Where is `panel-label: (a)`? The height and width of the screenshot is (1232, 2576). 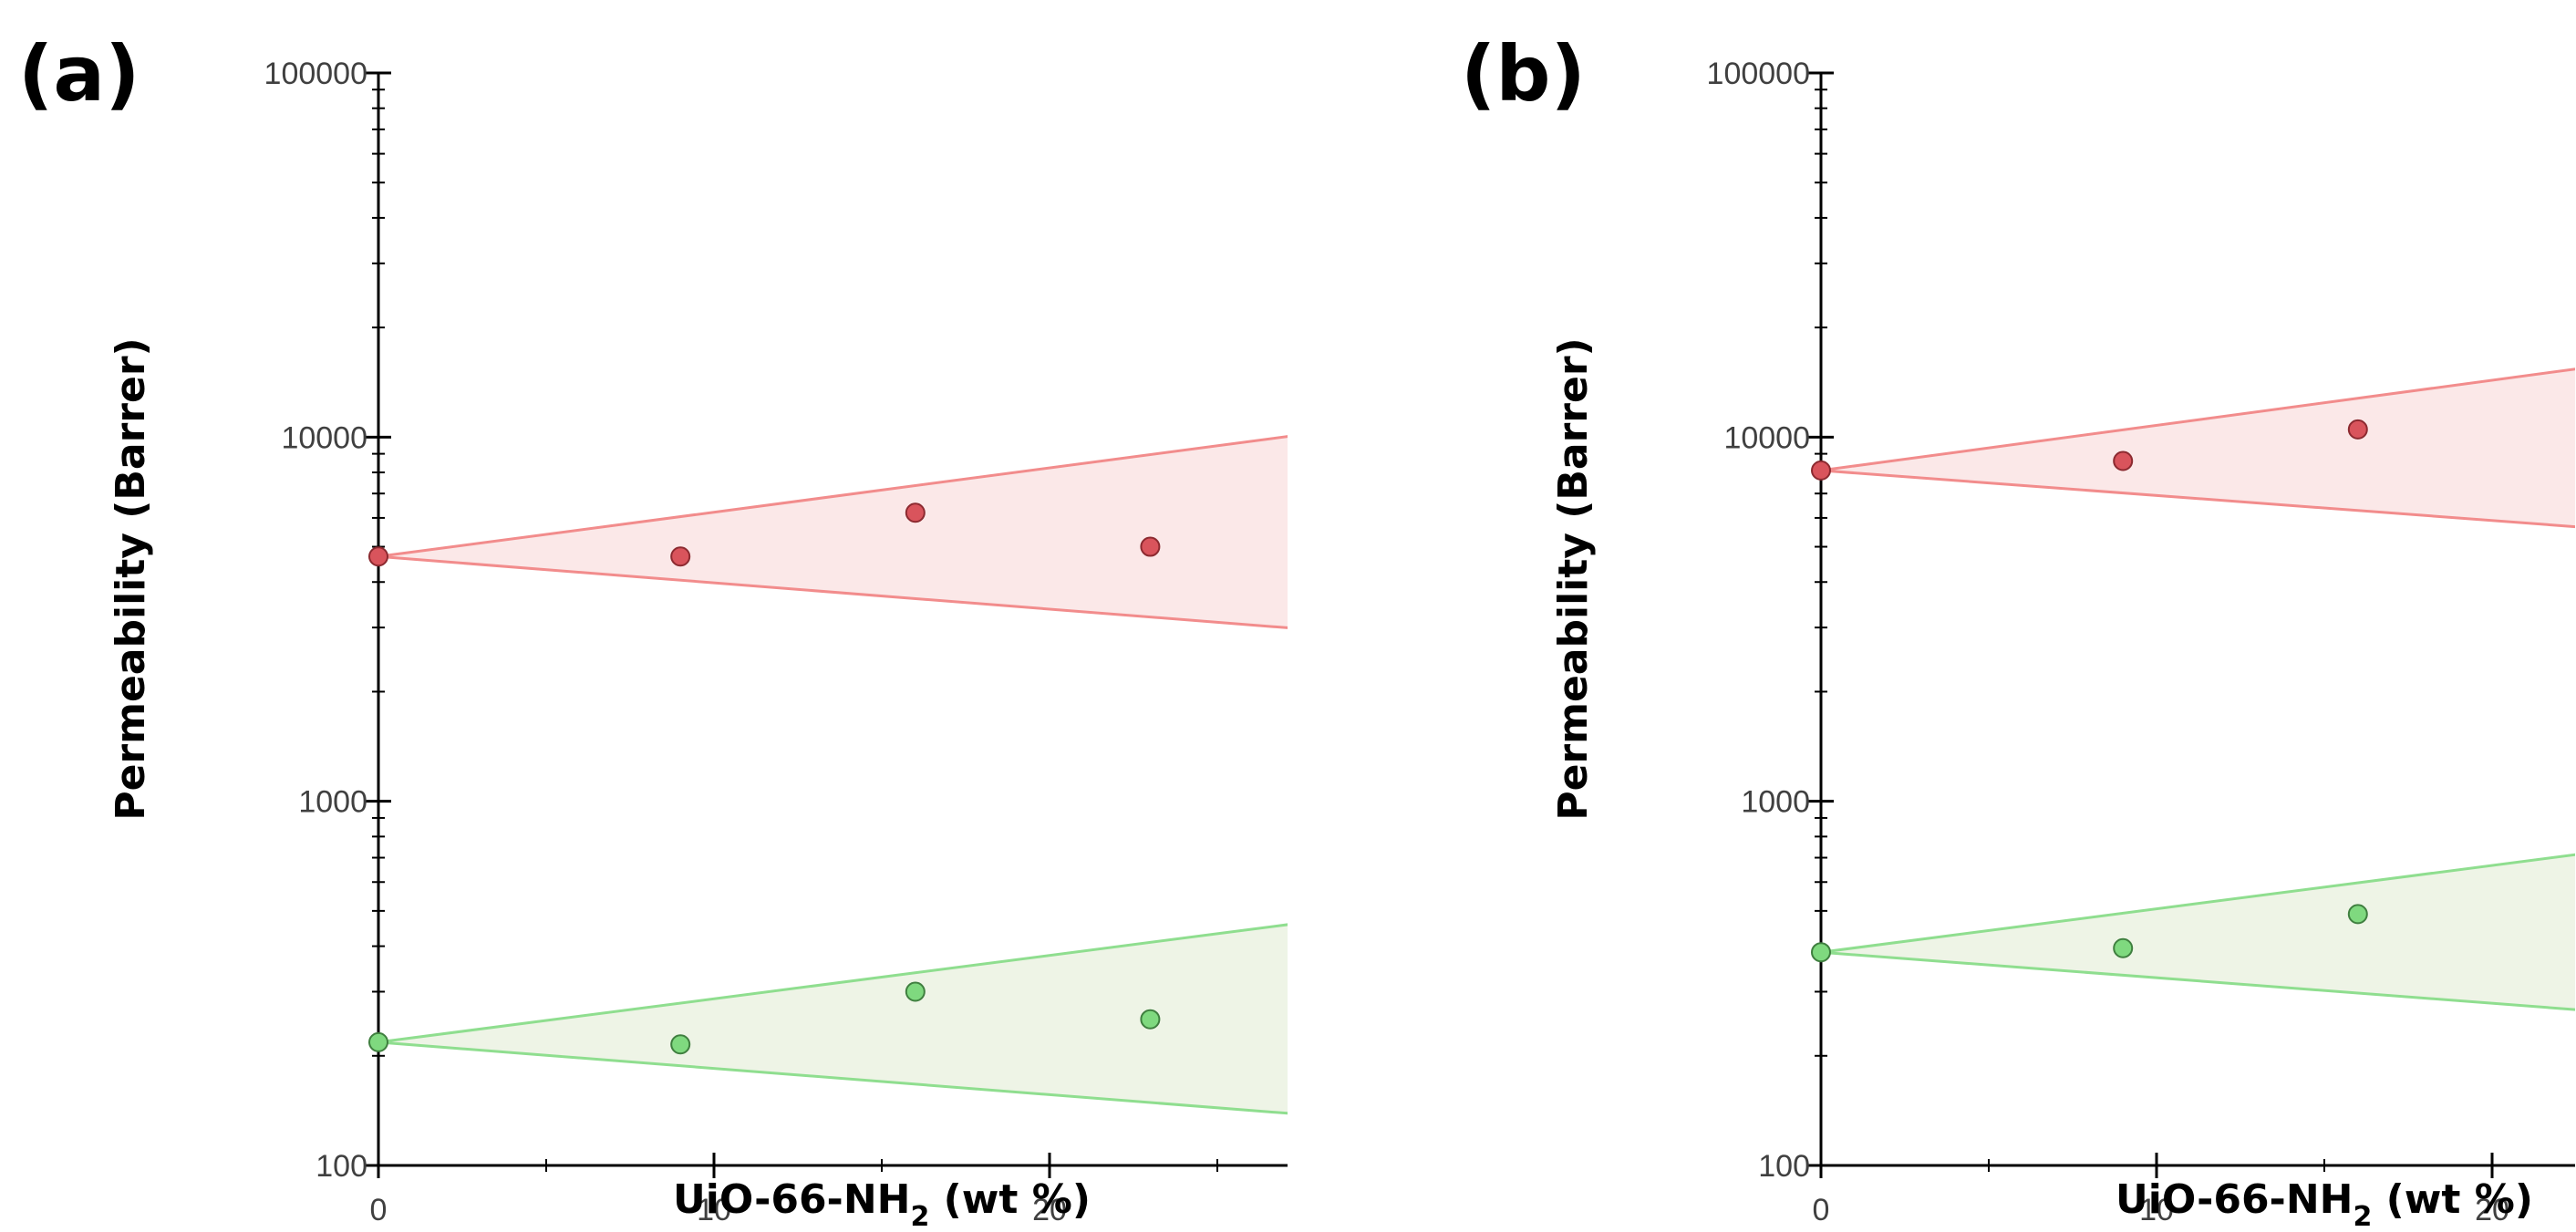
panel-label: (a) is located at coordinates (79, 74).